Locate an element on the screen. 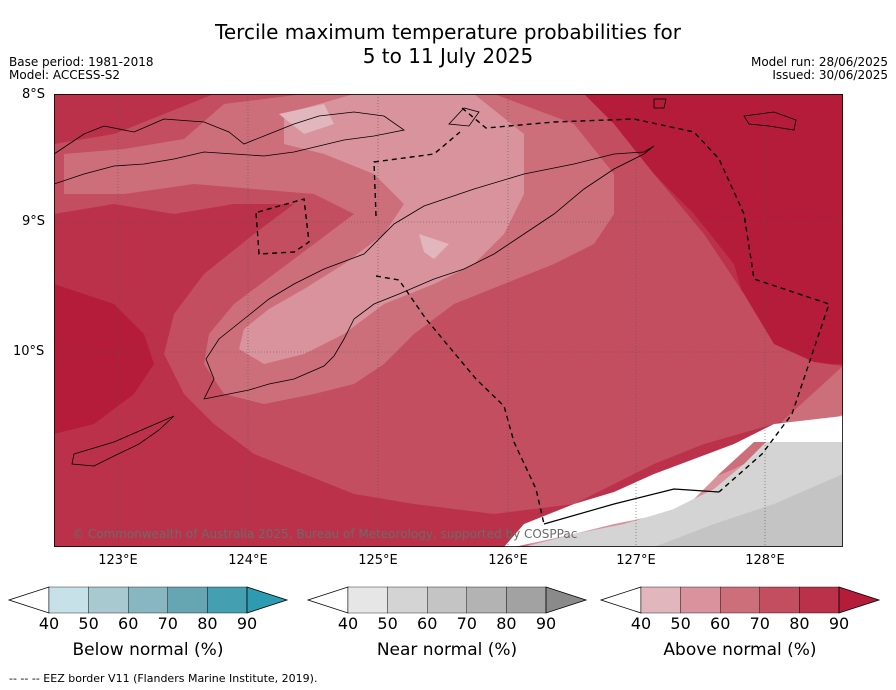  colorbar-above is located at coordinates (740, 600).